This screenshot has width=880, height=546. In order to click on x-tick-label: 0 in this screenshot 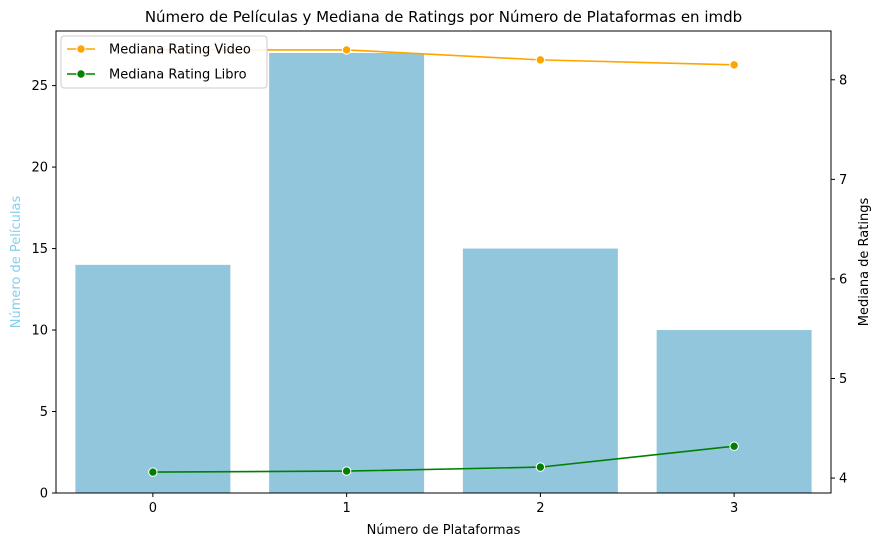, I will do `click(153, 508)`.